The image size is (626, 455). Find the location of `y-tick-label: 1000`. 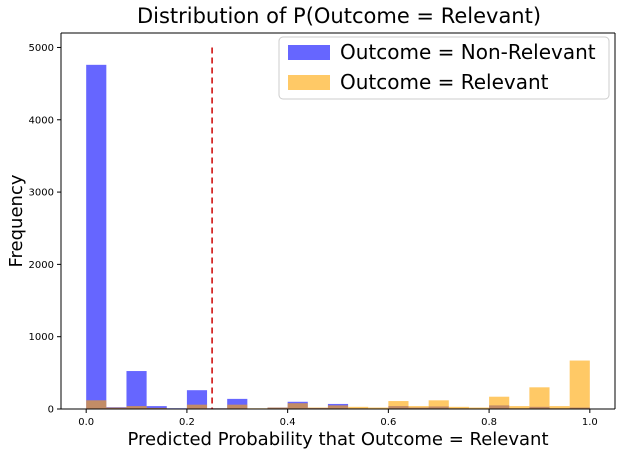

y-tick-label: 1000 is located at coordinates (41, 337).